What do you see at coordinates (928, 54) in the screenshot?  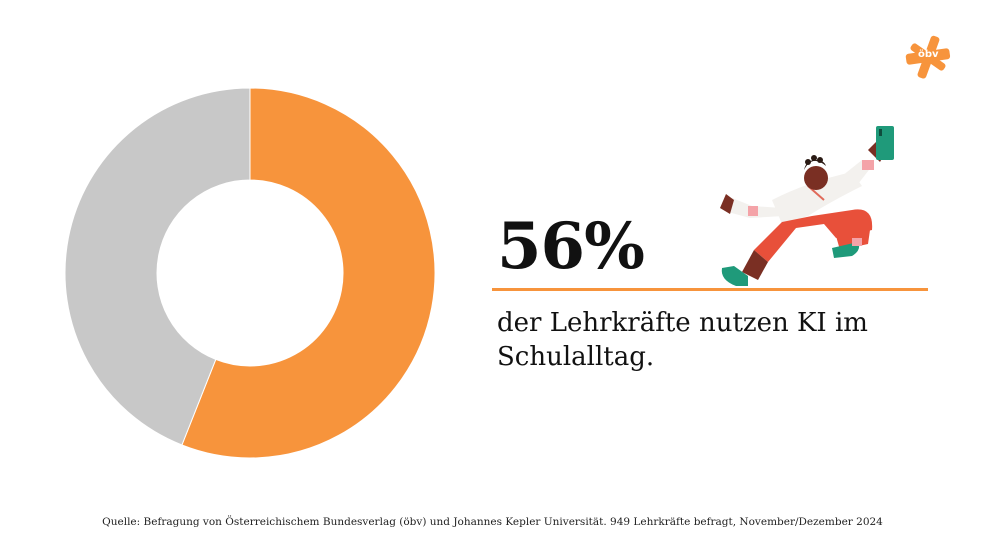 I see `logo-text: öbv` at bounding box center [928, 54].